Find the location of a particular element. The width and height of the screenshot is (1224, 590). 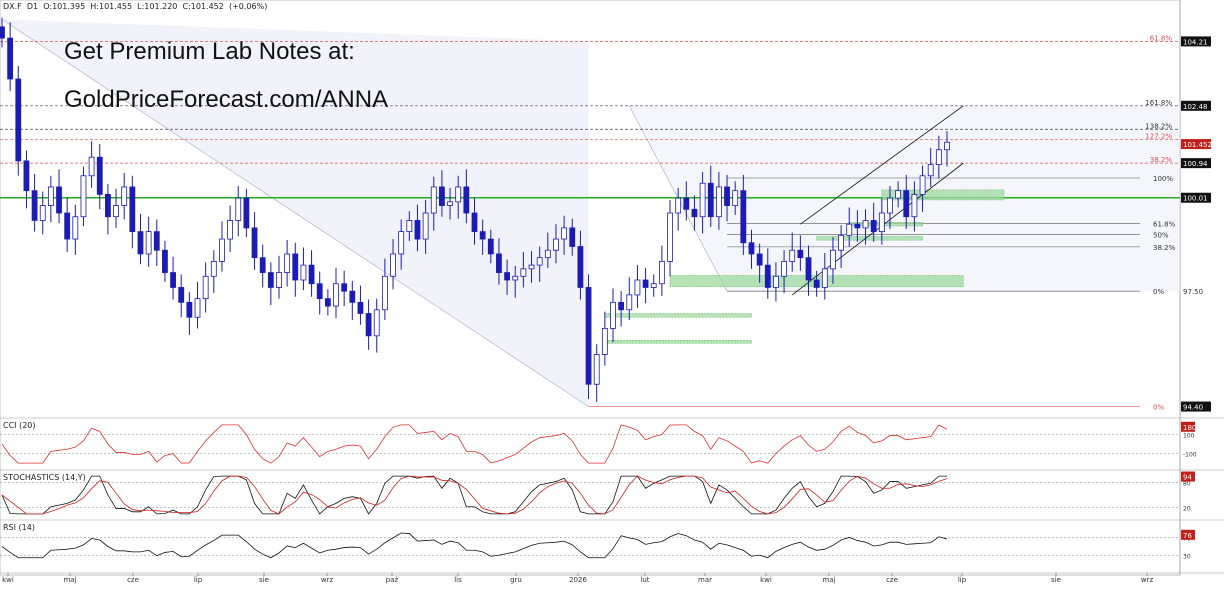

price-tick: 94.40 is located at coordinates (1193, 408).